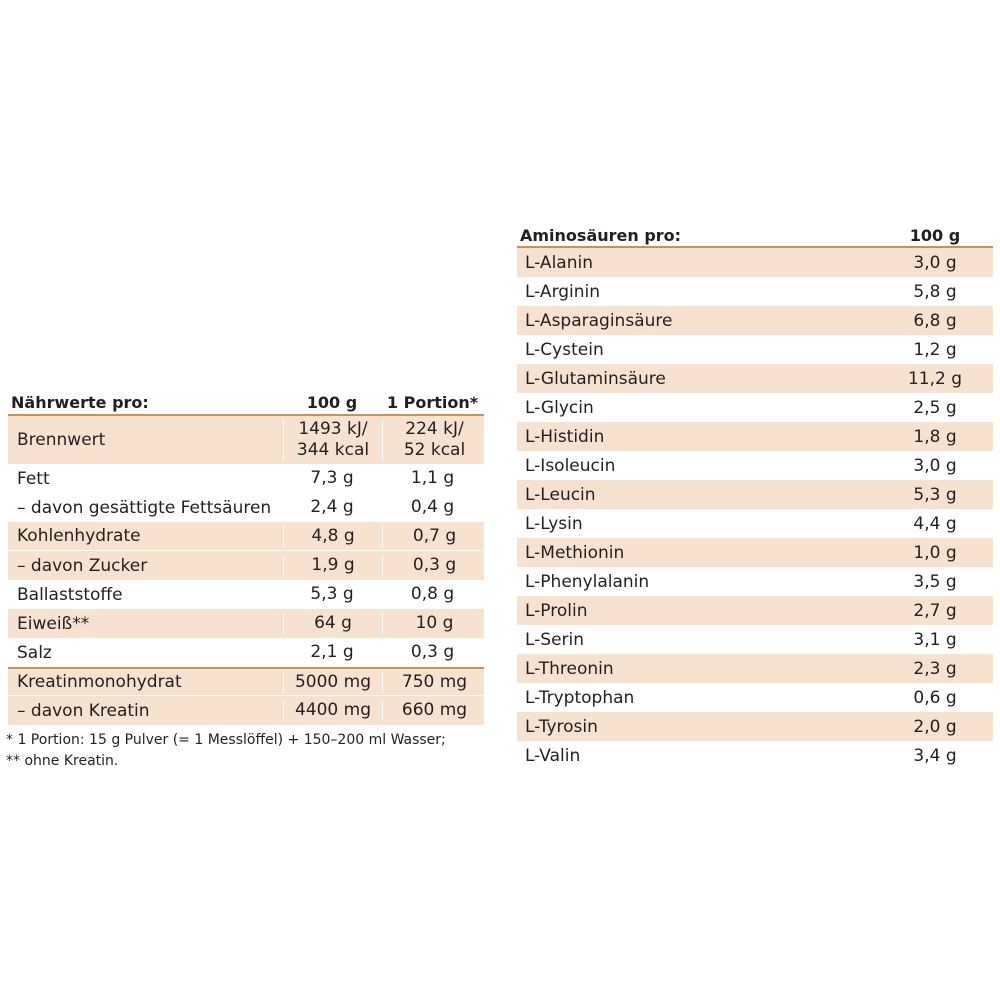 This screenshot has height=1000, width=1000. I want to click on nutrition-row-eiweiss: Eiweiß** 64 g 10 g, so click(246, 623).